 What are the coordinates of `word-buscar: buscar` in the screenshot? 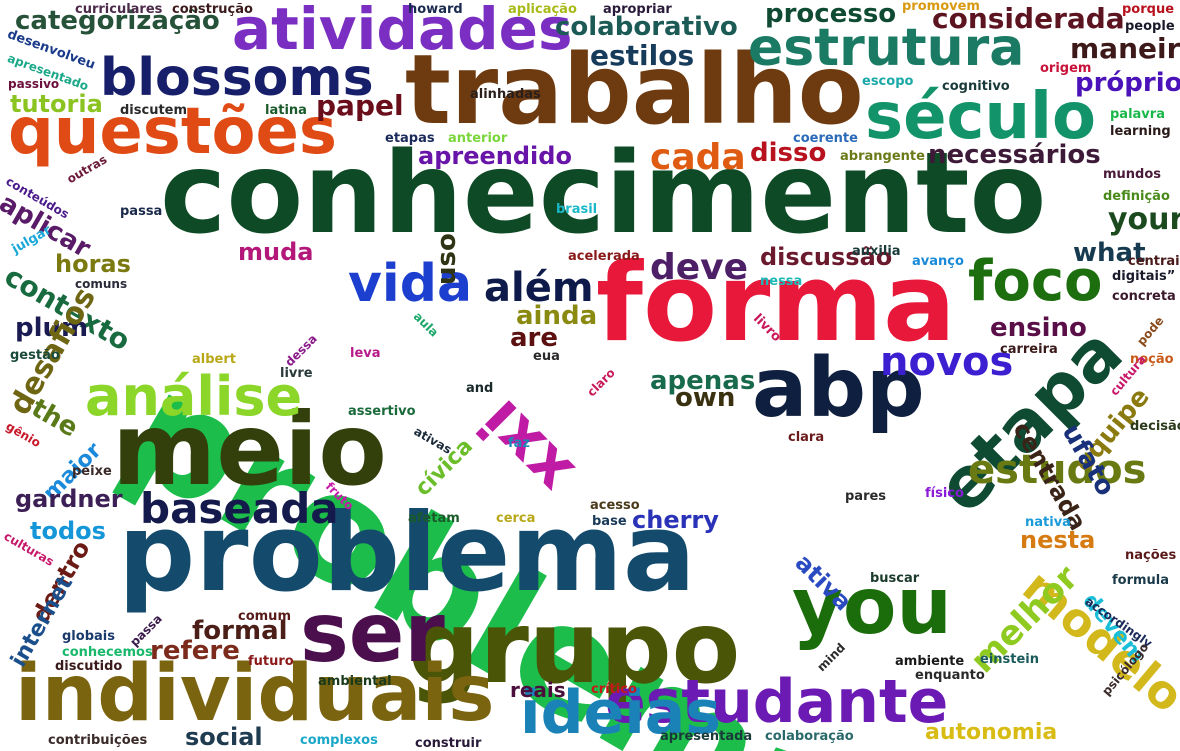 It's located at (895, 578).